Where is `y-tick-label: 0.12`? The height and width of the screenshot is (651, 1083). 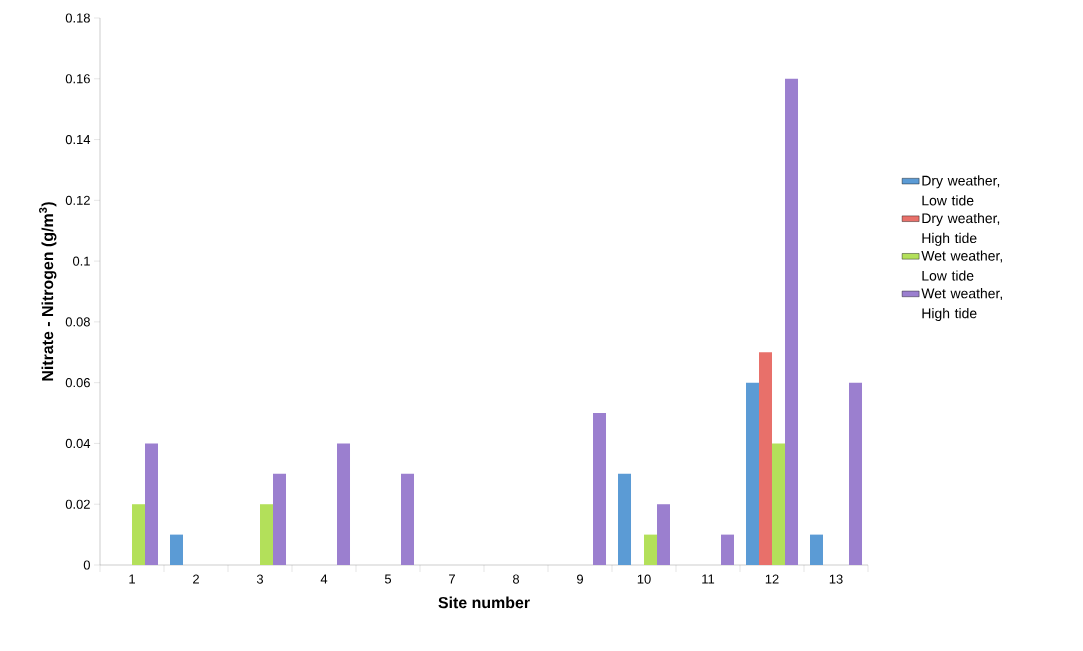
y-tick-label: 0.12 is located at coordinates (77, 200).